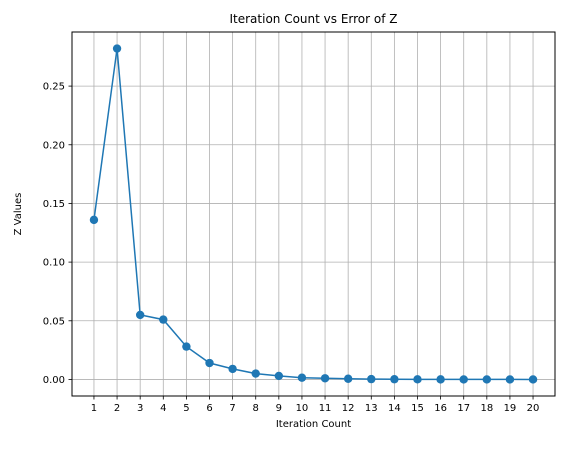  I want to click on x-tick-label: 11, so click(325, 408).